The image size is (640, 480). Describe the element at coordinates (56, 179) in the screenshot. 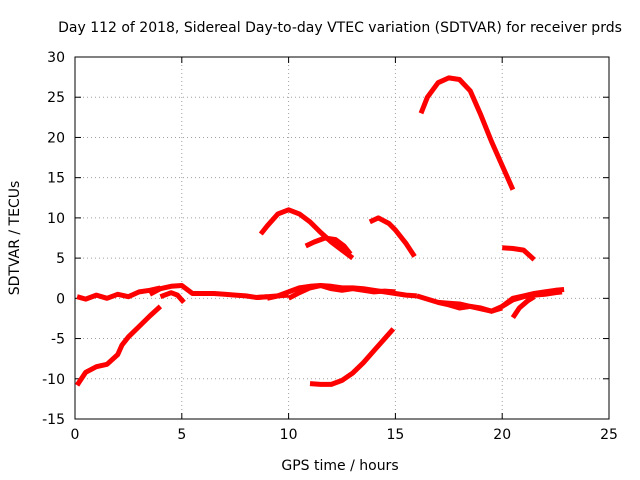

I see `y-tick-label: 15` at that location.